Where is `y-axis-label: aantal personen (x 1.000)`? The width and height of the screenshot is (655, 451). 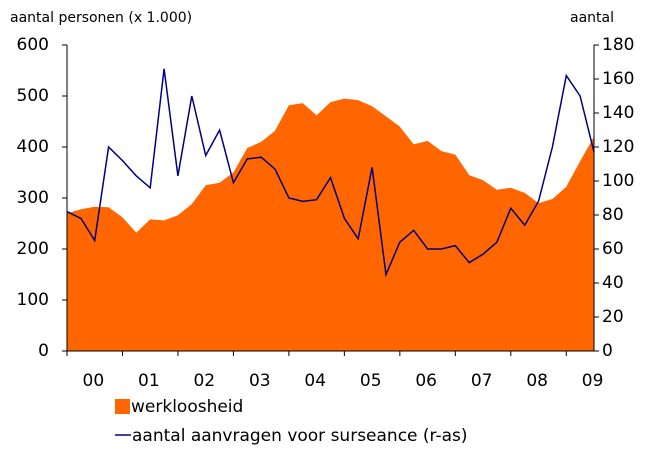 y-axis-label: aantal personen (x 1.000) is located at coordinates (101, 18).